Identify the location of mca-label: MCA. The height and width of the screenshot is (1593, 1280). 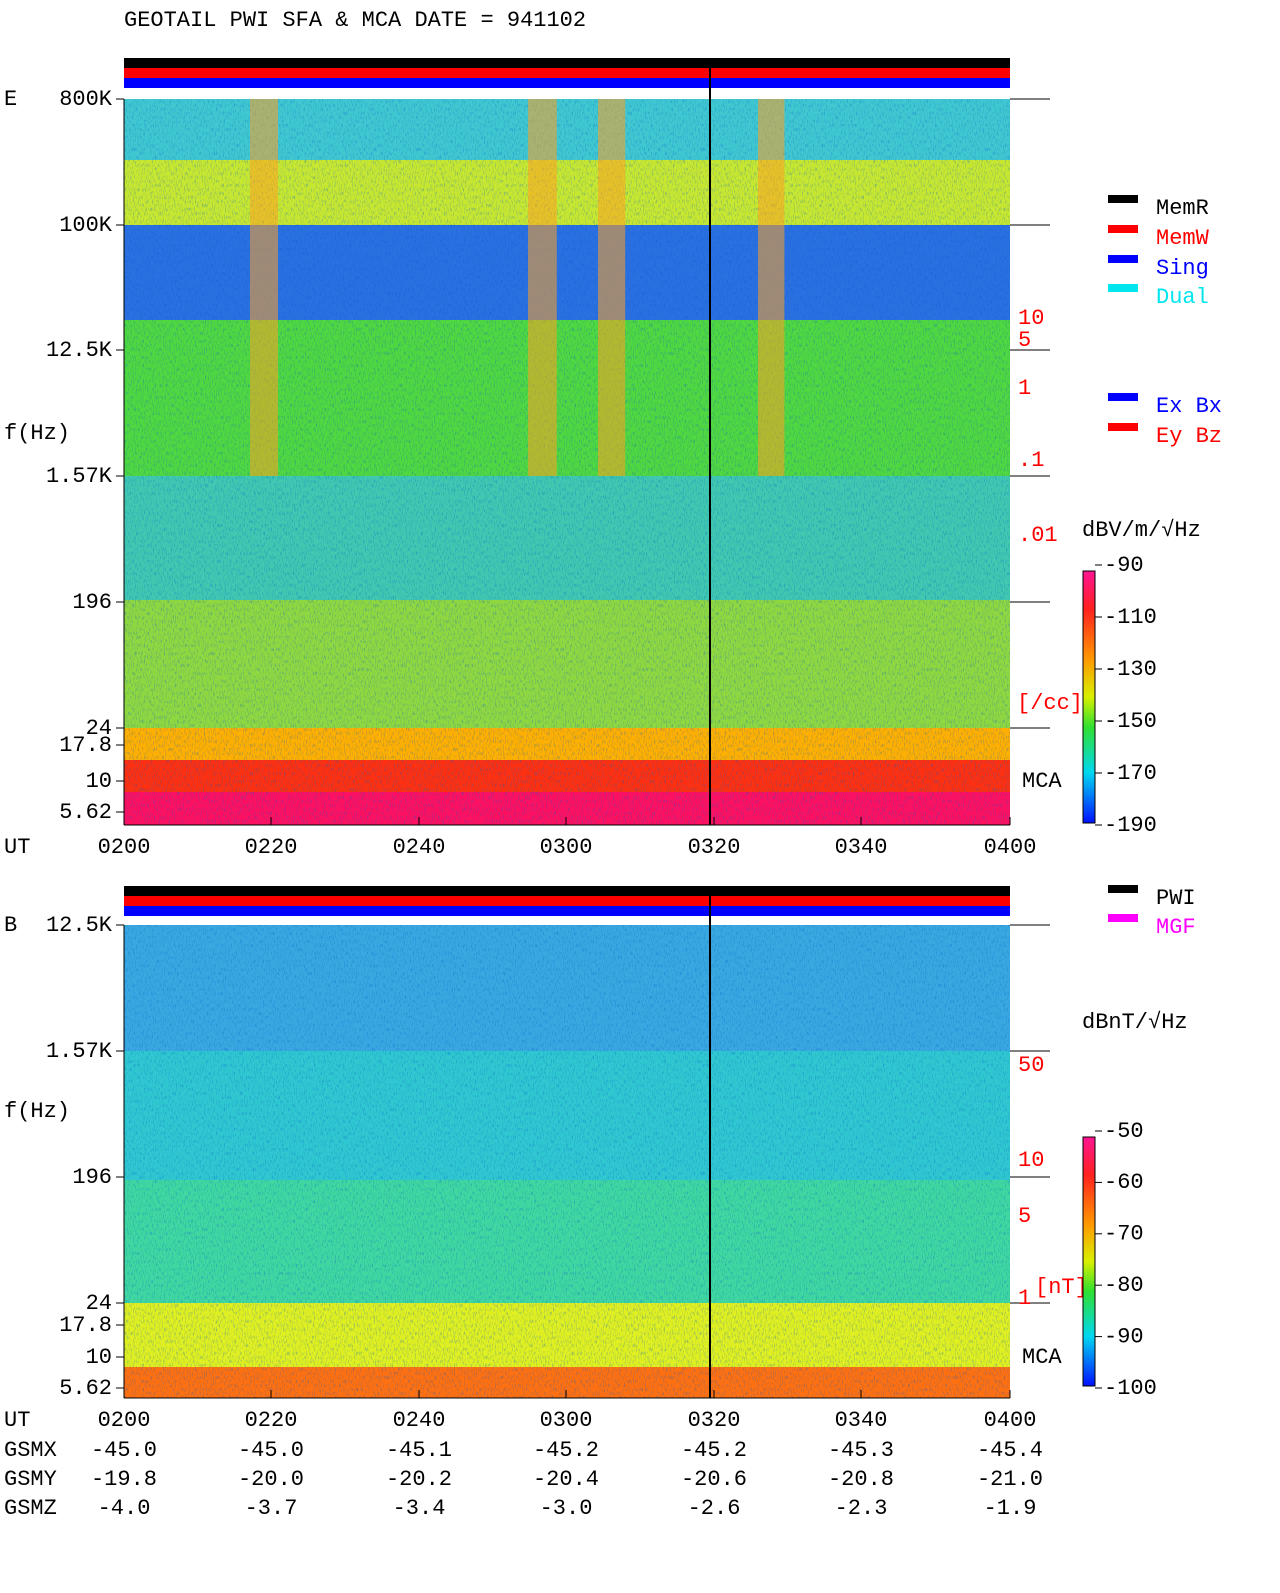
(1042, 1357).